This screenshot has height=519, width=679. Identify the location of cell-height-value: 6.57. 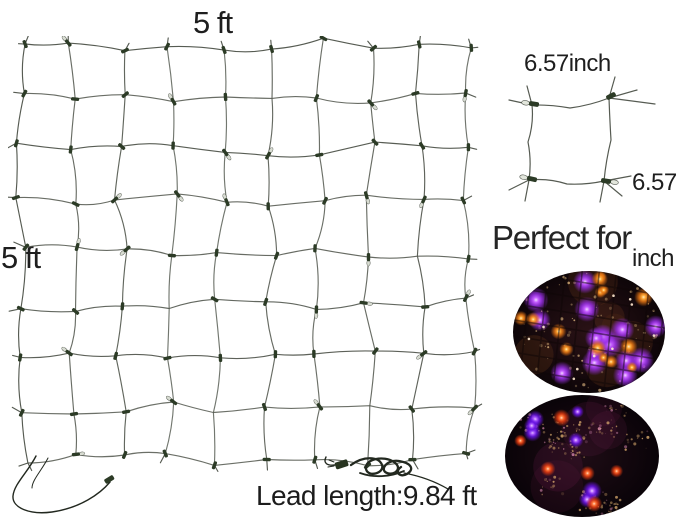
(654, 182).